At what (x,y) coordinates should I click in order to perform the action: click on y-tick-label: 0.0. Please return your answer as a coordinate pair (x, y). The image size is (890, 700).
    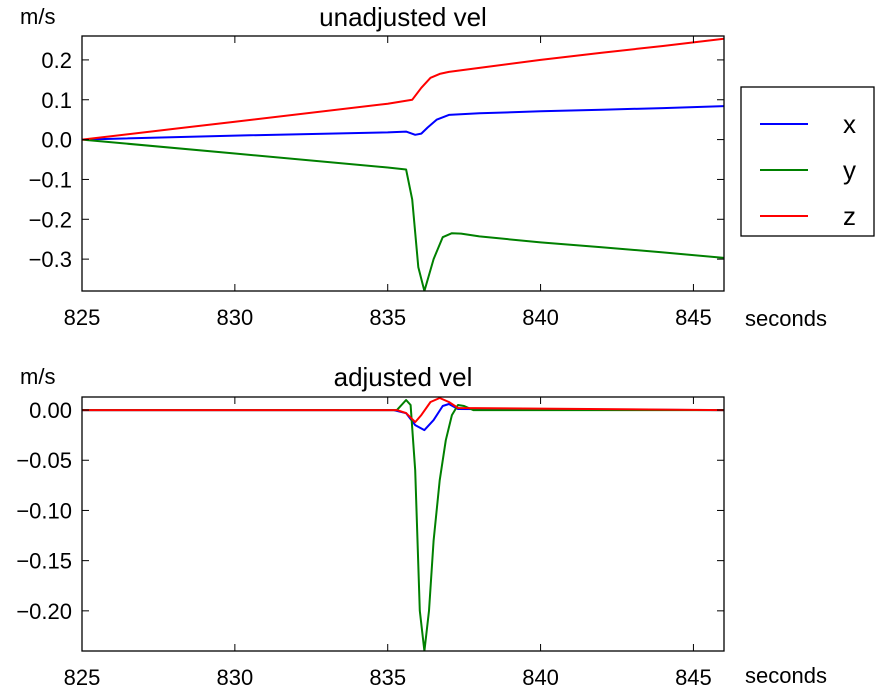
    Looking at the image, I should click on (56, 140).